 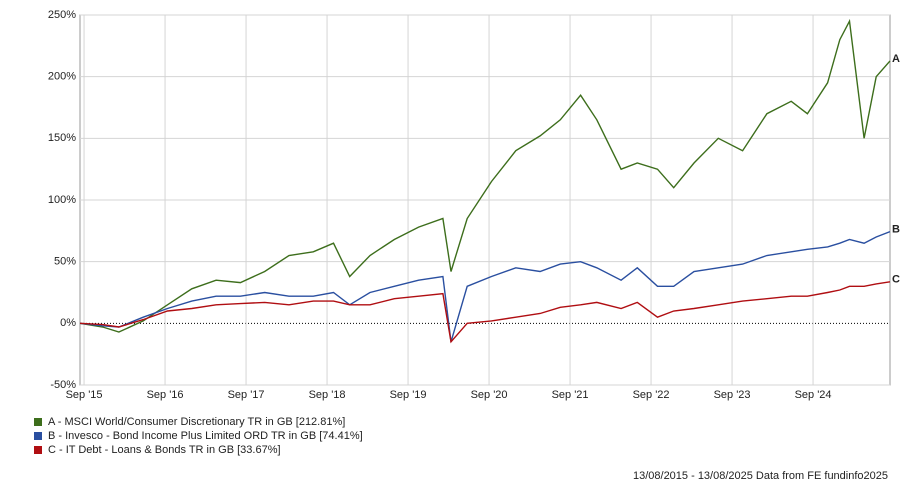 What do you see at coordinates (896, 280) in the screenshot?
I see `end-label: C` at bounding box center [896, 280].